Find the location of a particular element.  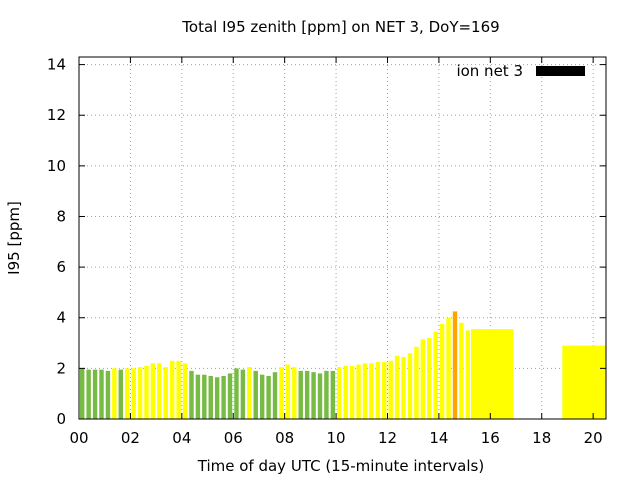

x-tick-label: 12 is located at coordinates (387, 438).